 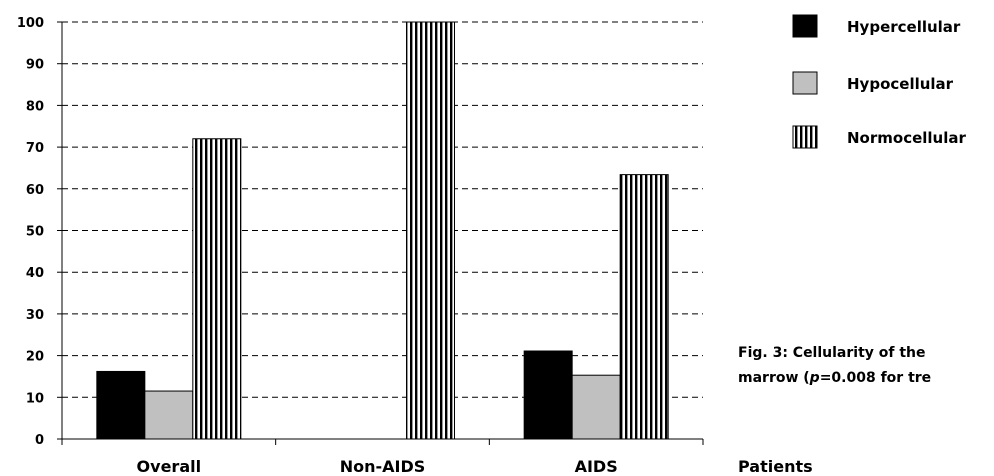 I want to click on bar-hypercellular-overall, so click(x=121, y=405).